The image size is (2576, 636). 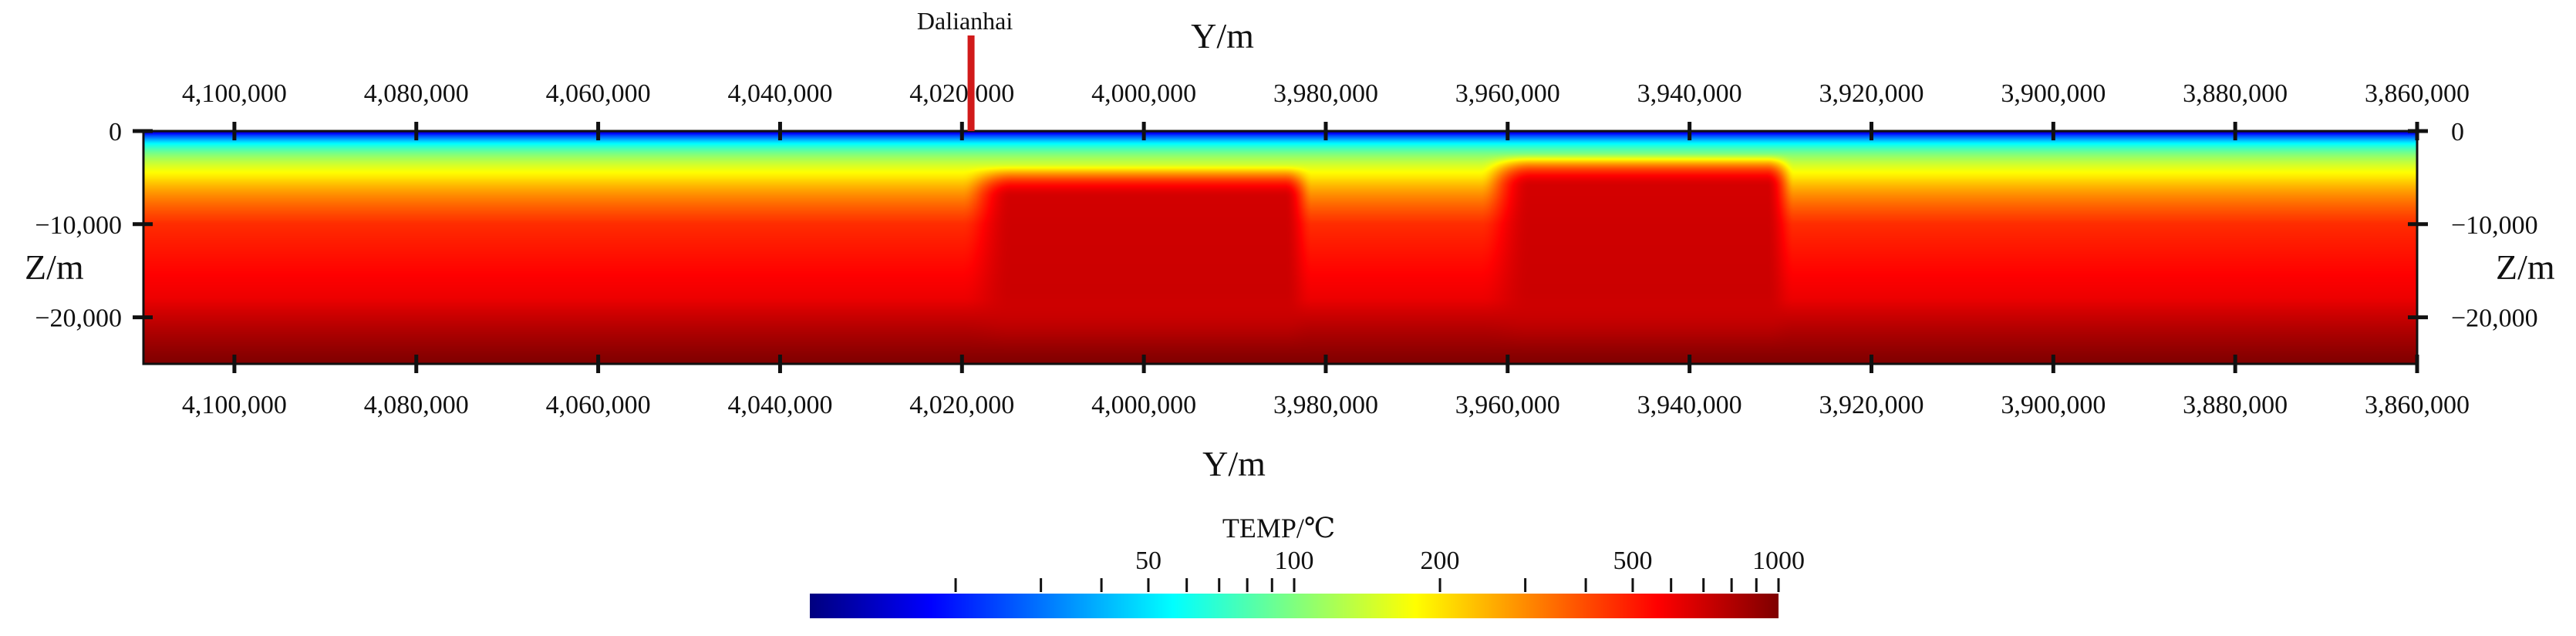 I want to click on y-tick-label-right: −20,000, so click(x=2494, y=319).